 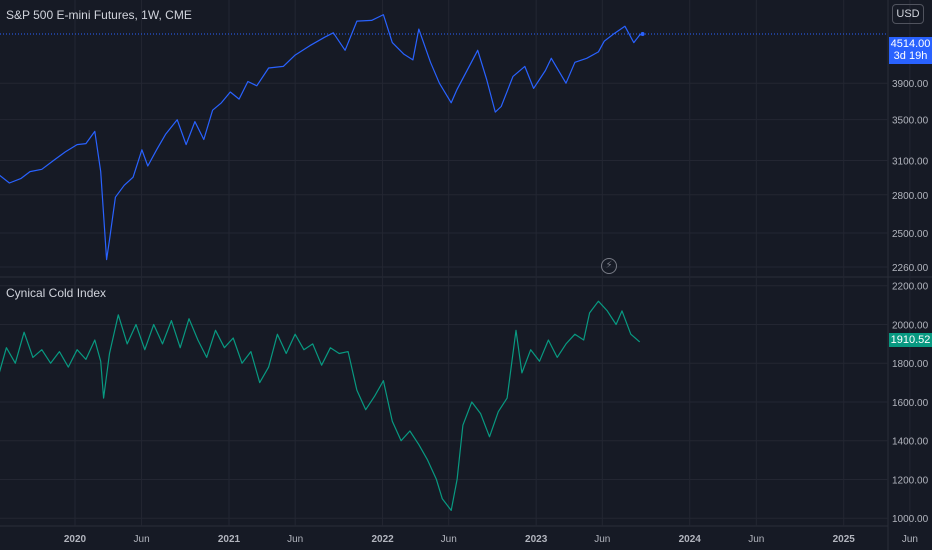 I want to click on x-tick-label: 2023, so click(x=536, y=539).